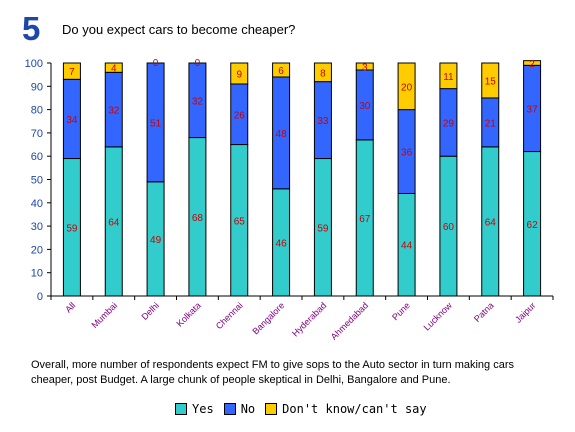 The image size is (575, 432). Describe the element at coordinates (323, 121) in the screenshot. I see `data-label-no: 33` at that location.